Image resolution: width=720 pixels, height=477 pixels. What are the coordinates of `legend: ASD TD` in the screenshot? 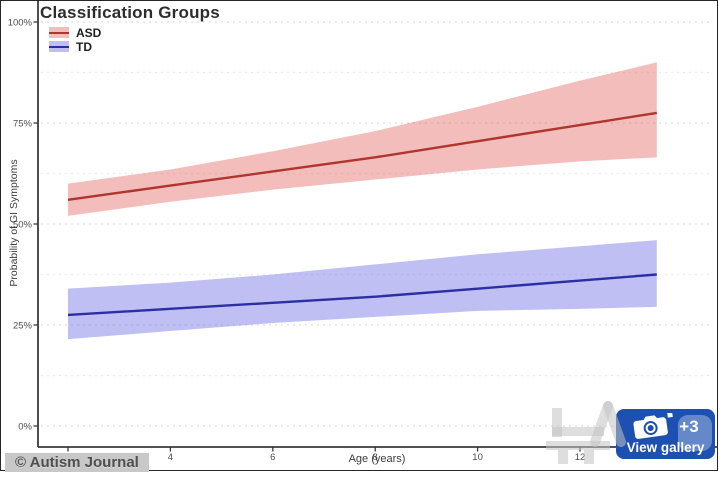 It's located at (75, 40).